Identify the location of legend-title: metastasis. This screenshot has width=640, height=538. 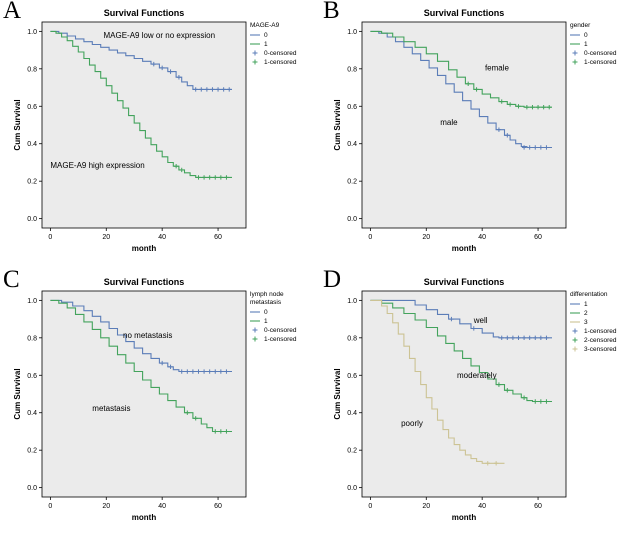
(266, 302).